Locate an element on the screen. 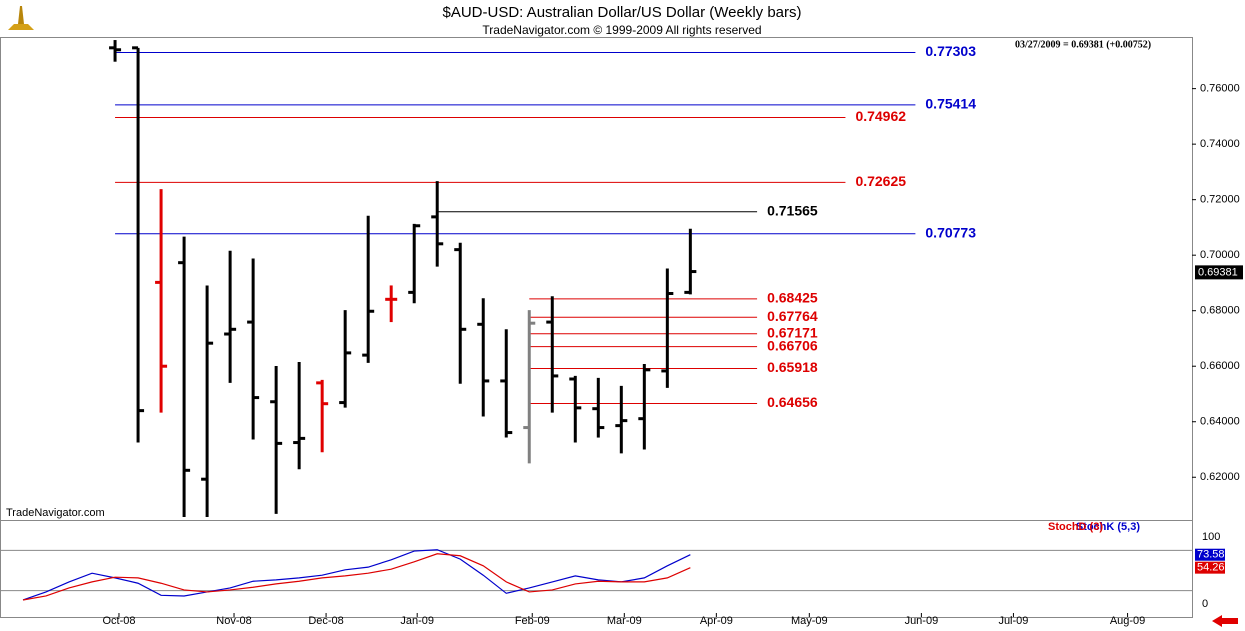  level-label: 0.64656 is located at coordinates (792, 402).